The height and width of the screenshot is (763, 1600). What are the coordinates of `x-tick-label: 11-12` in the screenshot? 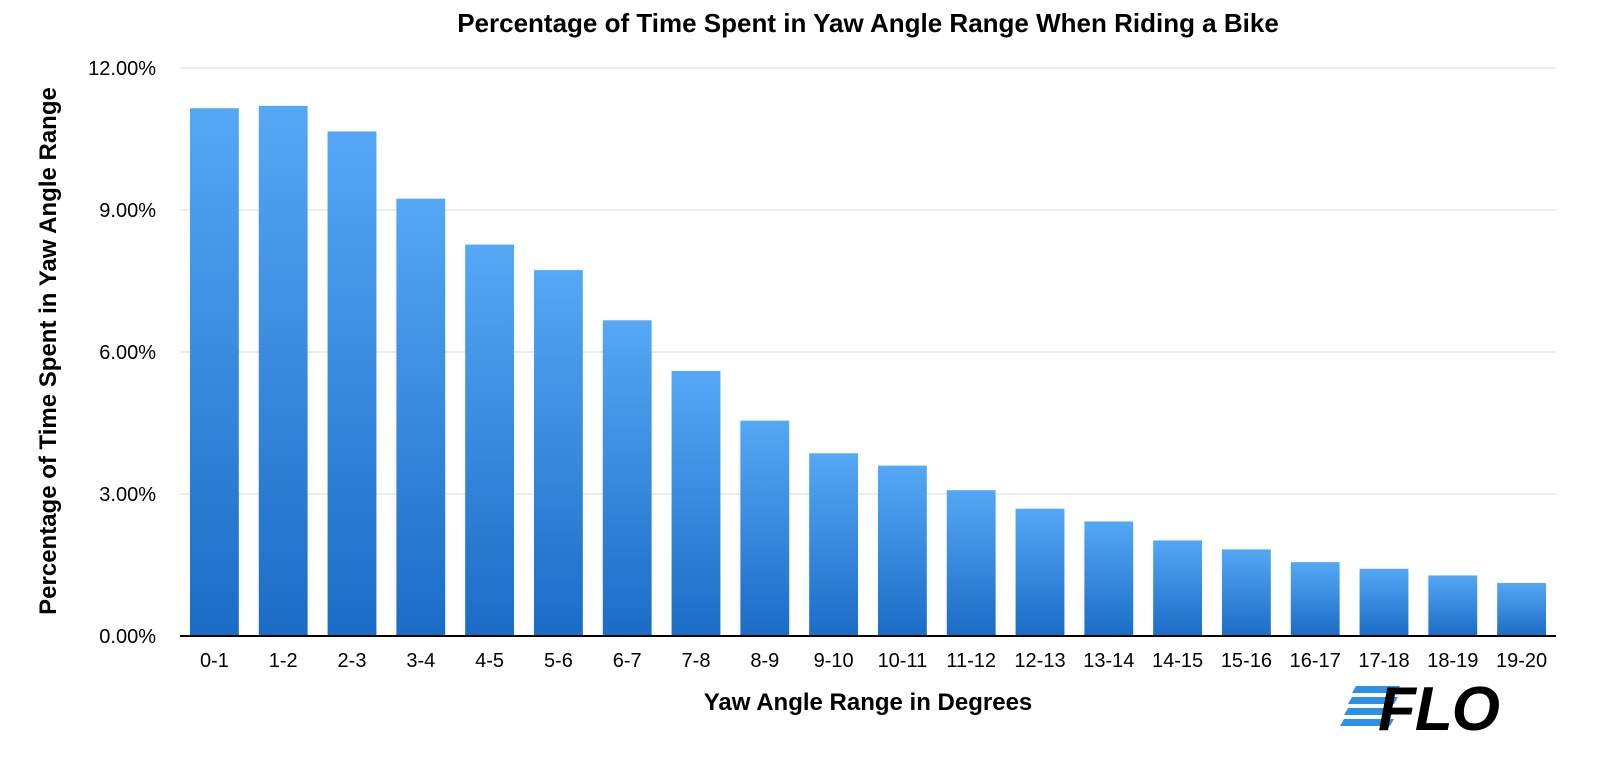 It's located at (971, 661).